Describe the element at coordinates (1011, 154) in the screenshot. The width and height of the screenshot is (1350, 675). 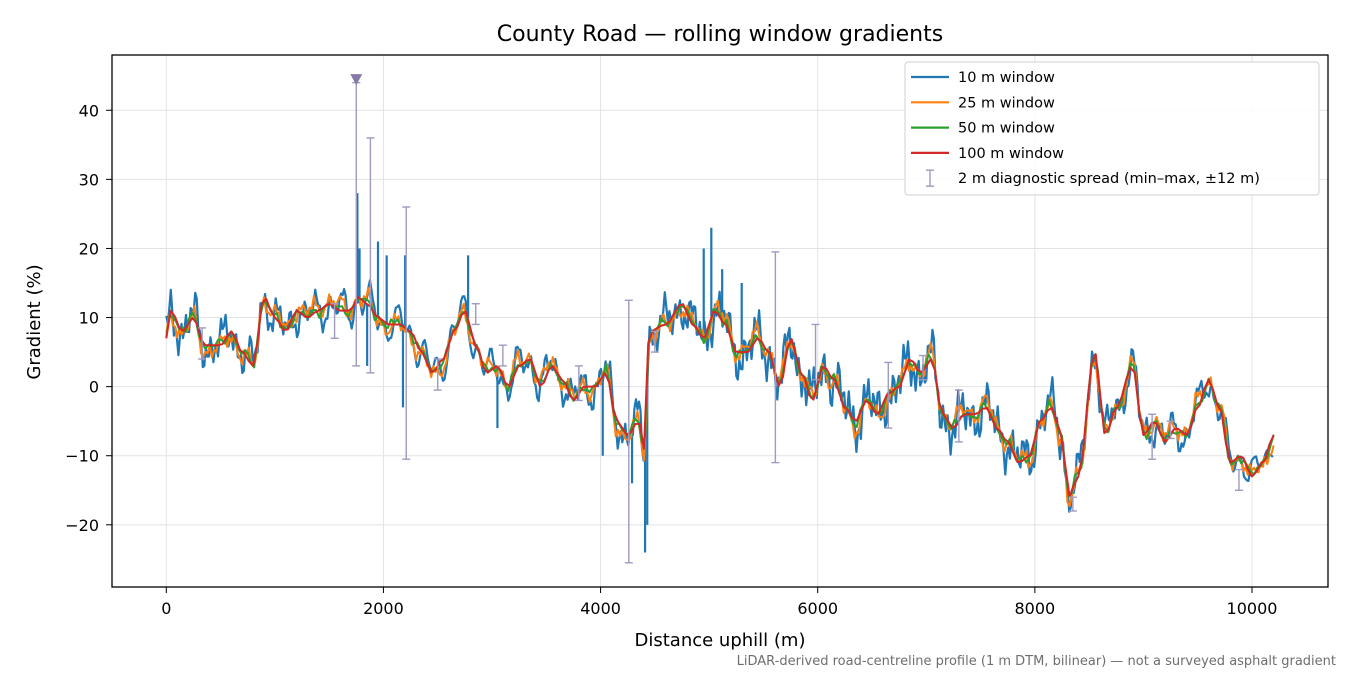
I see `legend-label: 100 m window` at that location.